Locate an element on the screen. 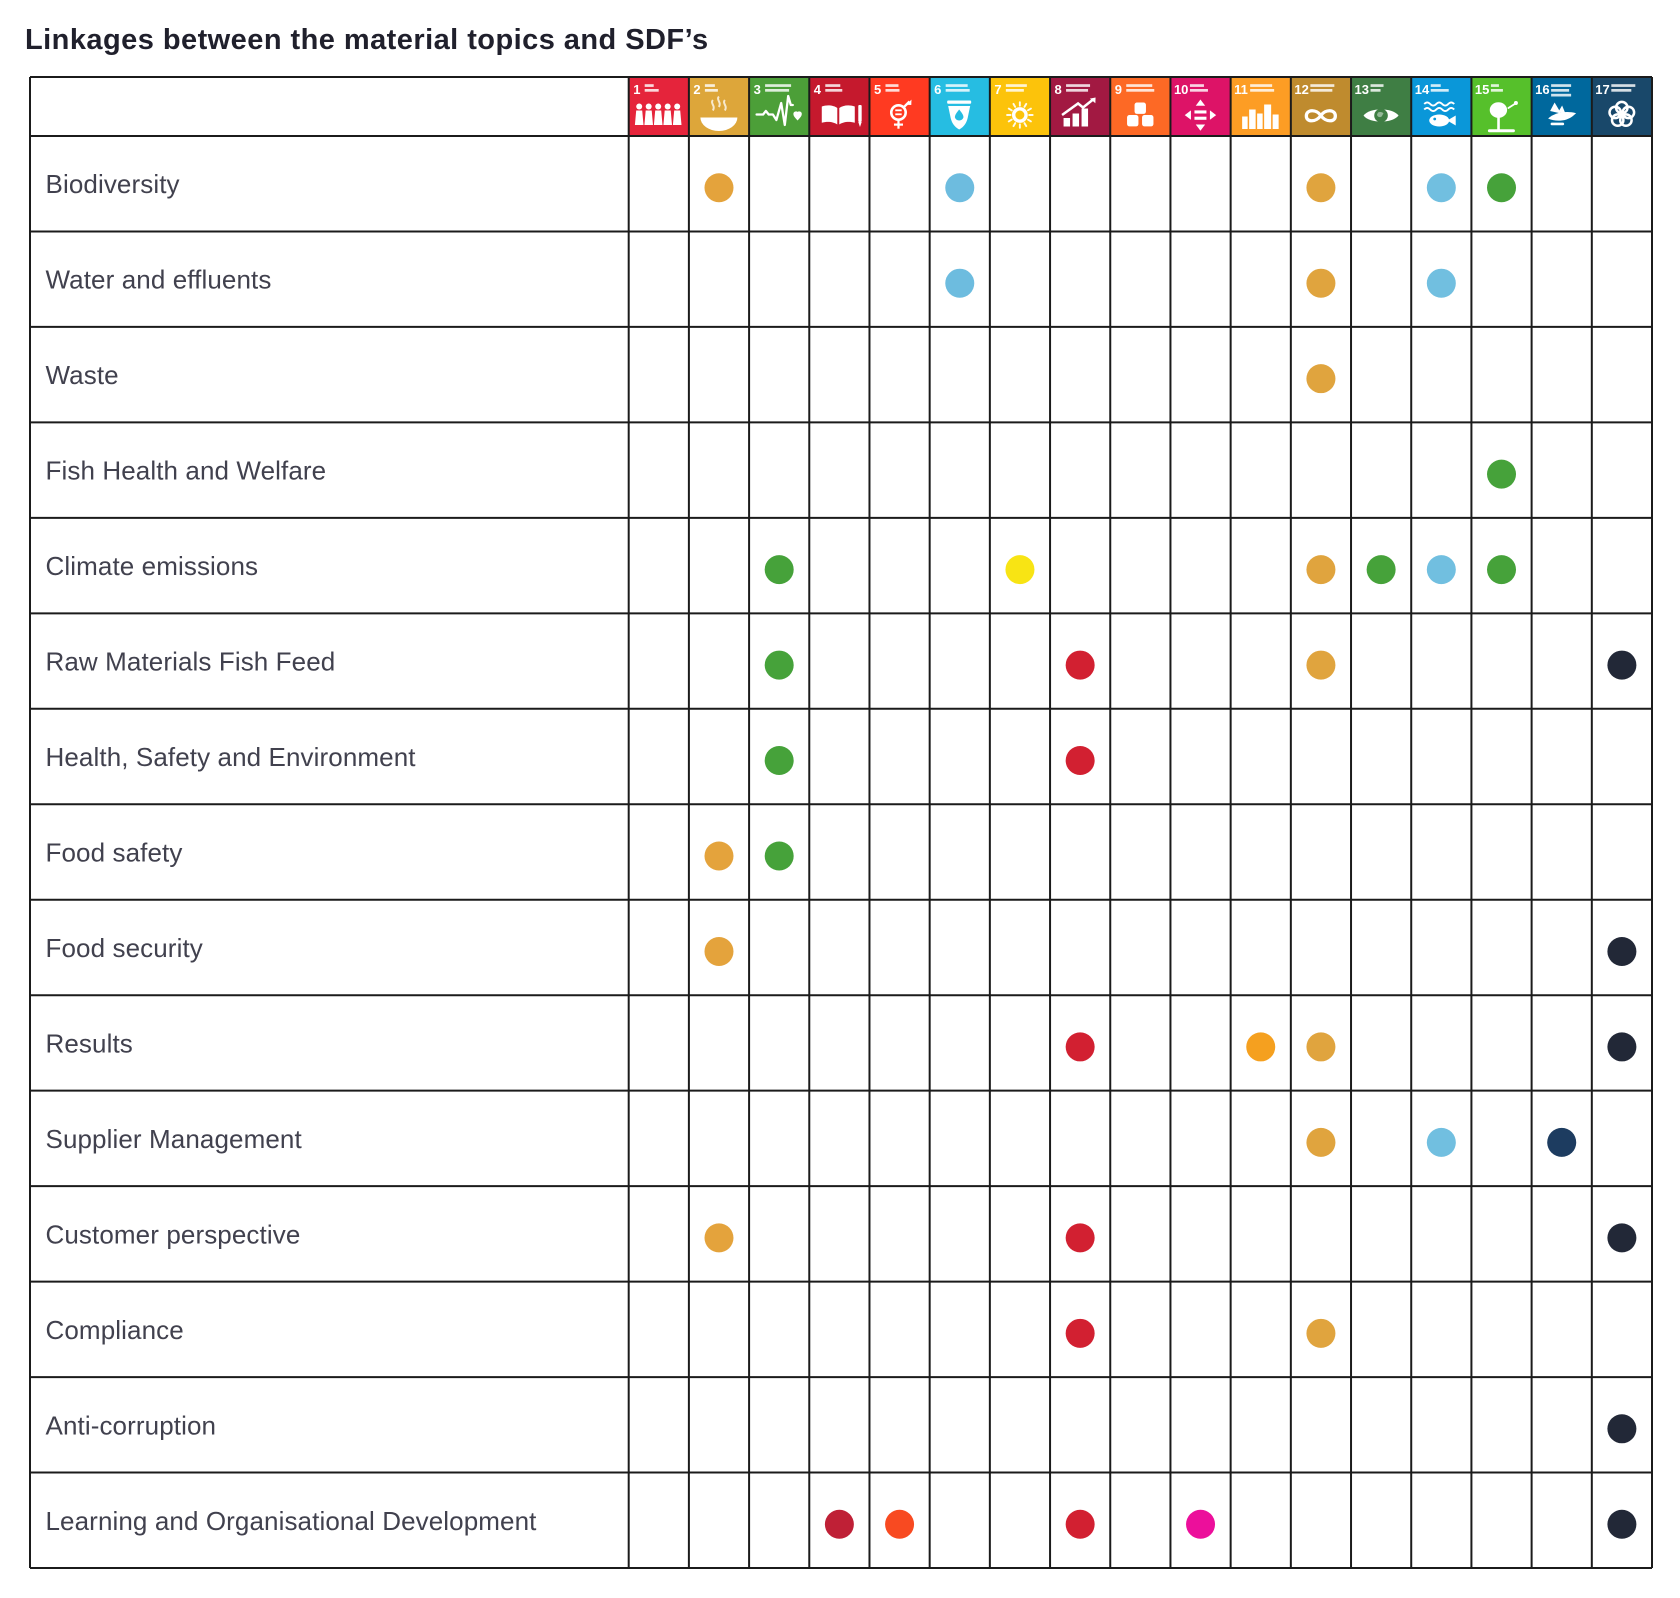  svg-text: Waste is located at coordinates (82, 375).